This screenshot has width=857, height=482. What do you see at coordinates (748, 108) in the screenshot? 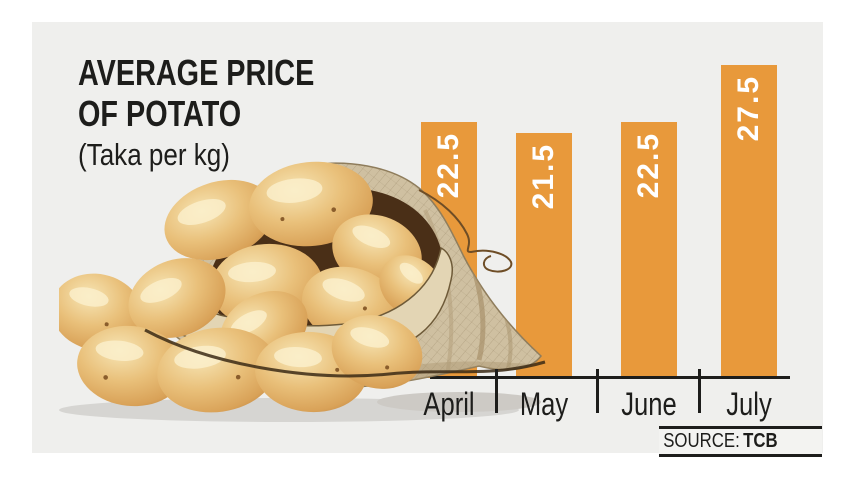
I see `bar-value-label: 27.5` at bounding box center [748, 108].